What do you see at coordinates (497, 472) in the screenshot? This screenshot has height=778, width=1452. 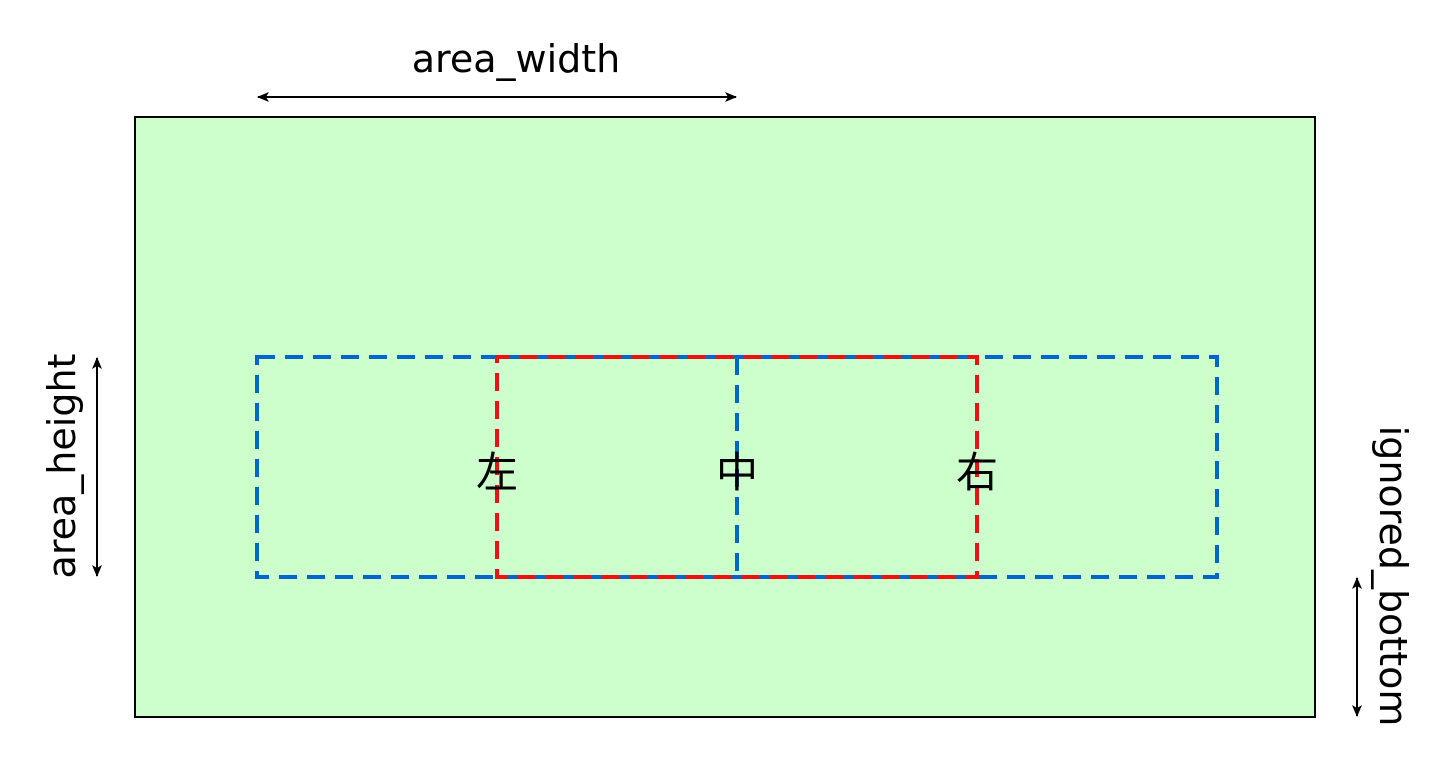 I see `region-left-label: 左` at bounding box center [497, 472].